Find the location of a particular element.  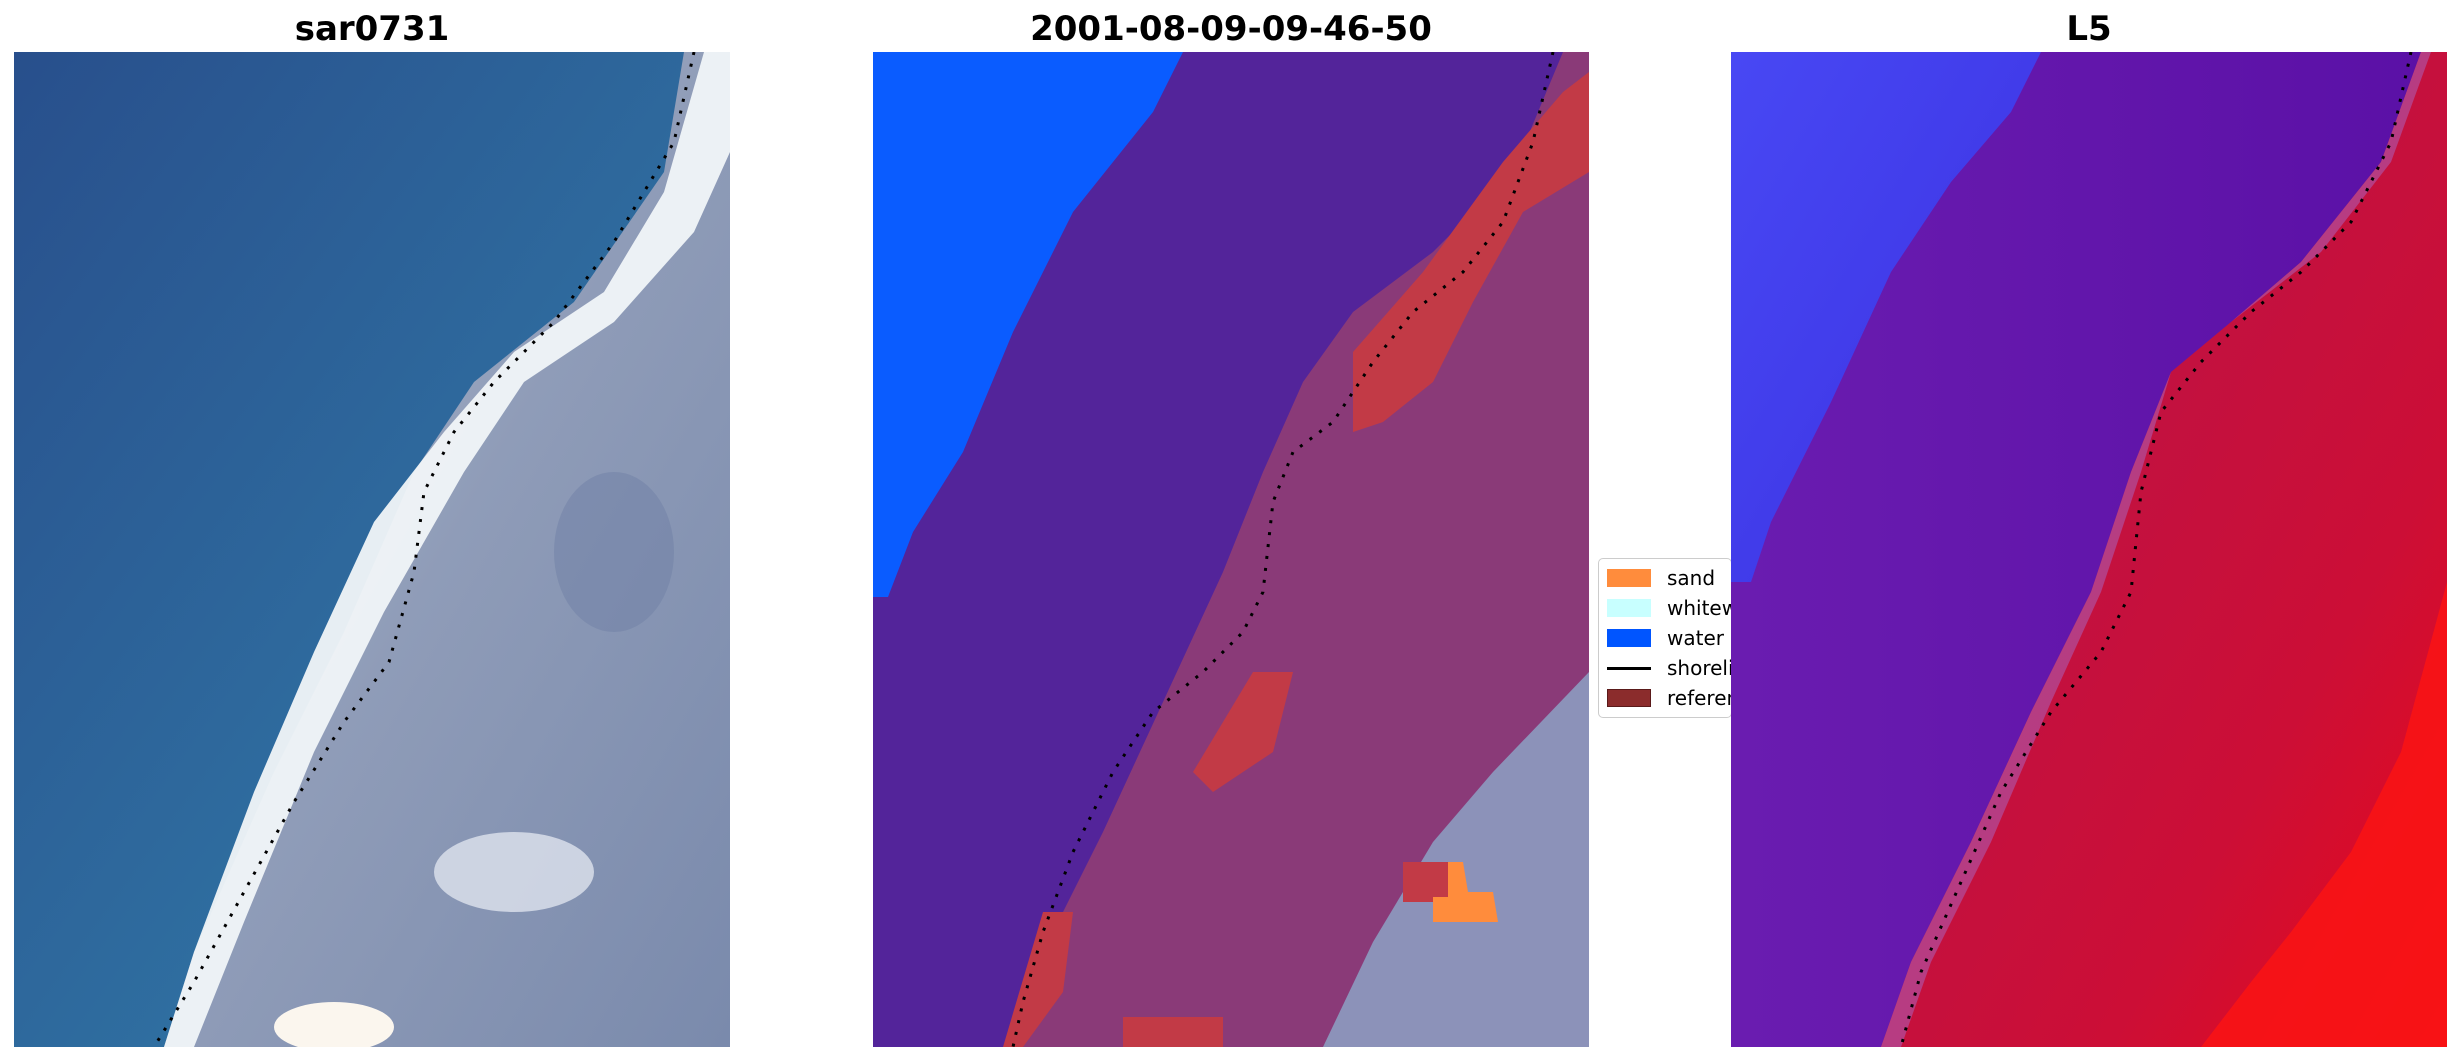

panel-title-l5: L5 is located at coordinates (2089, 29).